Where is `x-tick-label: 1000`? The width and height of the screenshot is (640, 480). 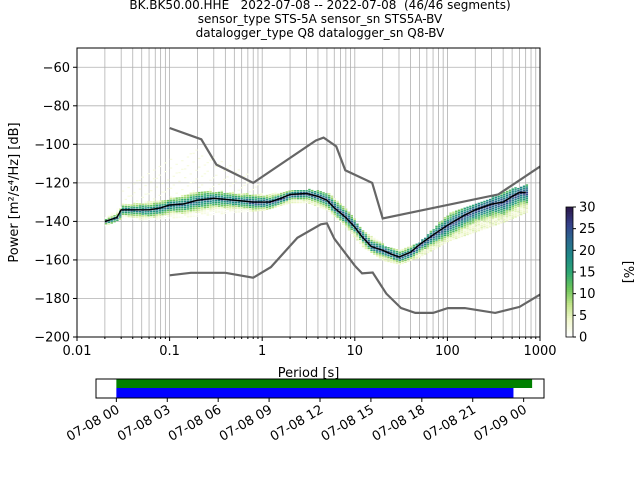 x-tick-label: 1000 is located at coordinates (539, 351).